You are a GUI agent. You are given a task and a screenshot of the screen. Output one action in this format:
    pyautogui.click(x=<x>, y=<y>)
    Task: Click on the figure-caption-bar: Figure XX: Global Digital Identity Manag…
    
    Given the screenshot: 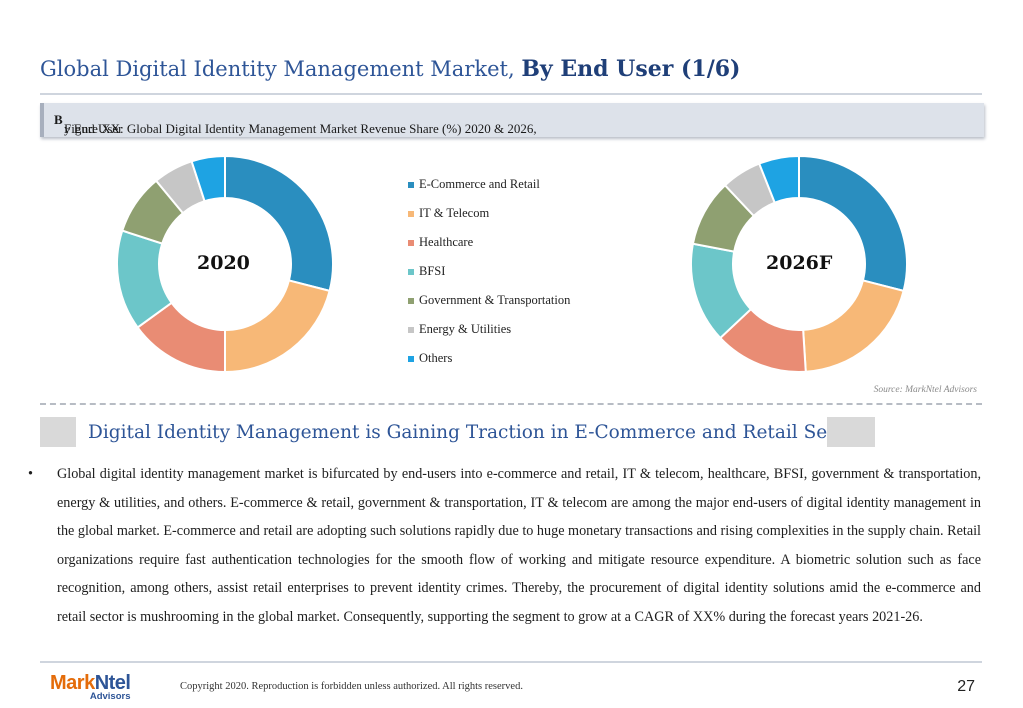 What is the action you would take?
    pyautogui.click(x=512, y=120)
    